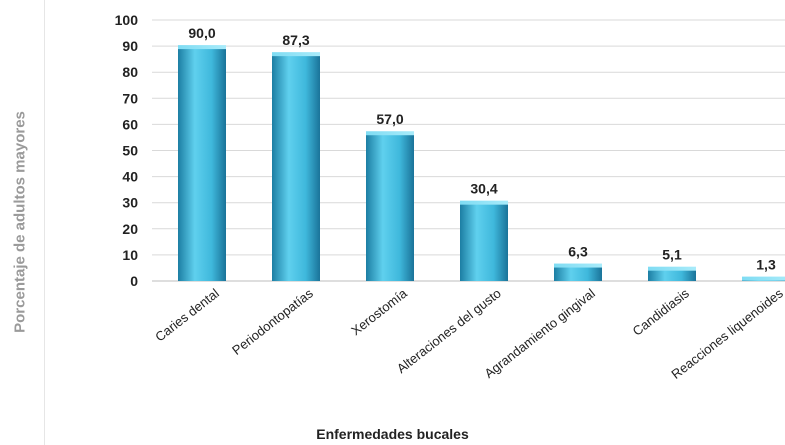 The width and height of the screenshot is (785, 445). Describe the element at coordinates (130, 255) in the screenshot. I see `y-tick-label: 10` at that location.